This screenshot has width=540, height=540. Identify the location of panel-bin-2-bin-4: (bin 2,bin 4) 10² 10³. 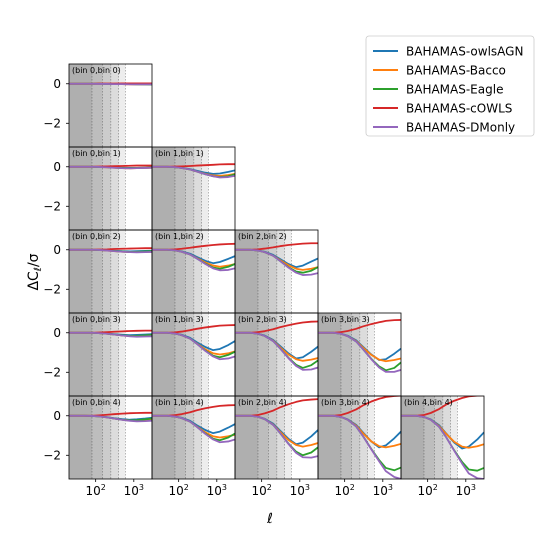
(276, 446).